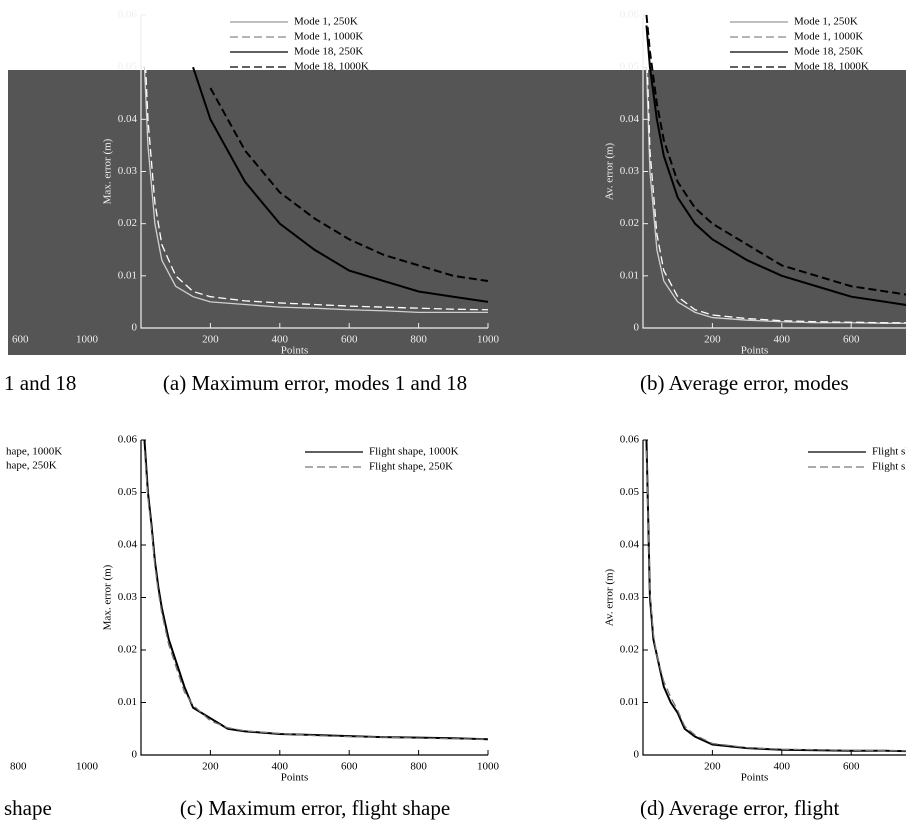  What do you see at coordinates (315, 808) in the screenshot?
I see `caption: (c) Maximum error, flight shape` at bounding box center [315, 808].